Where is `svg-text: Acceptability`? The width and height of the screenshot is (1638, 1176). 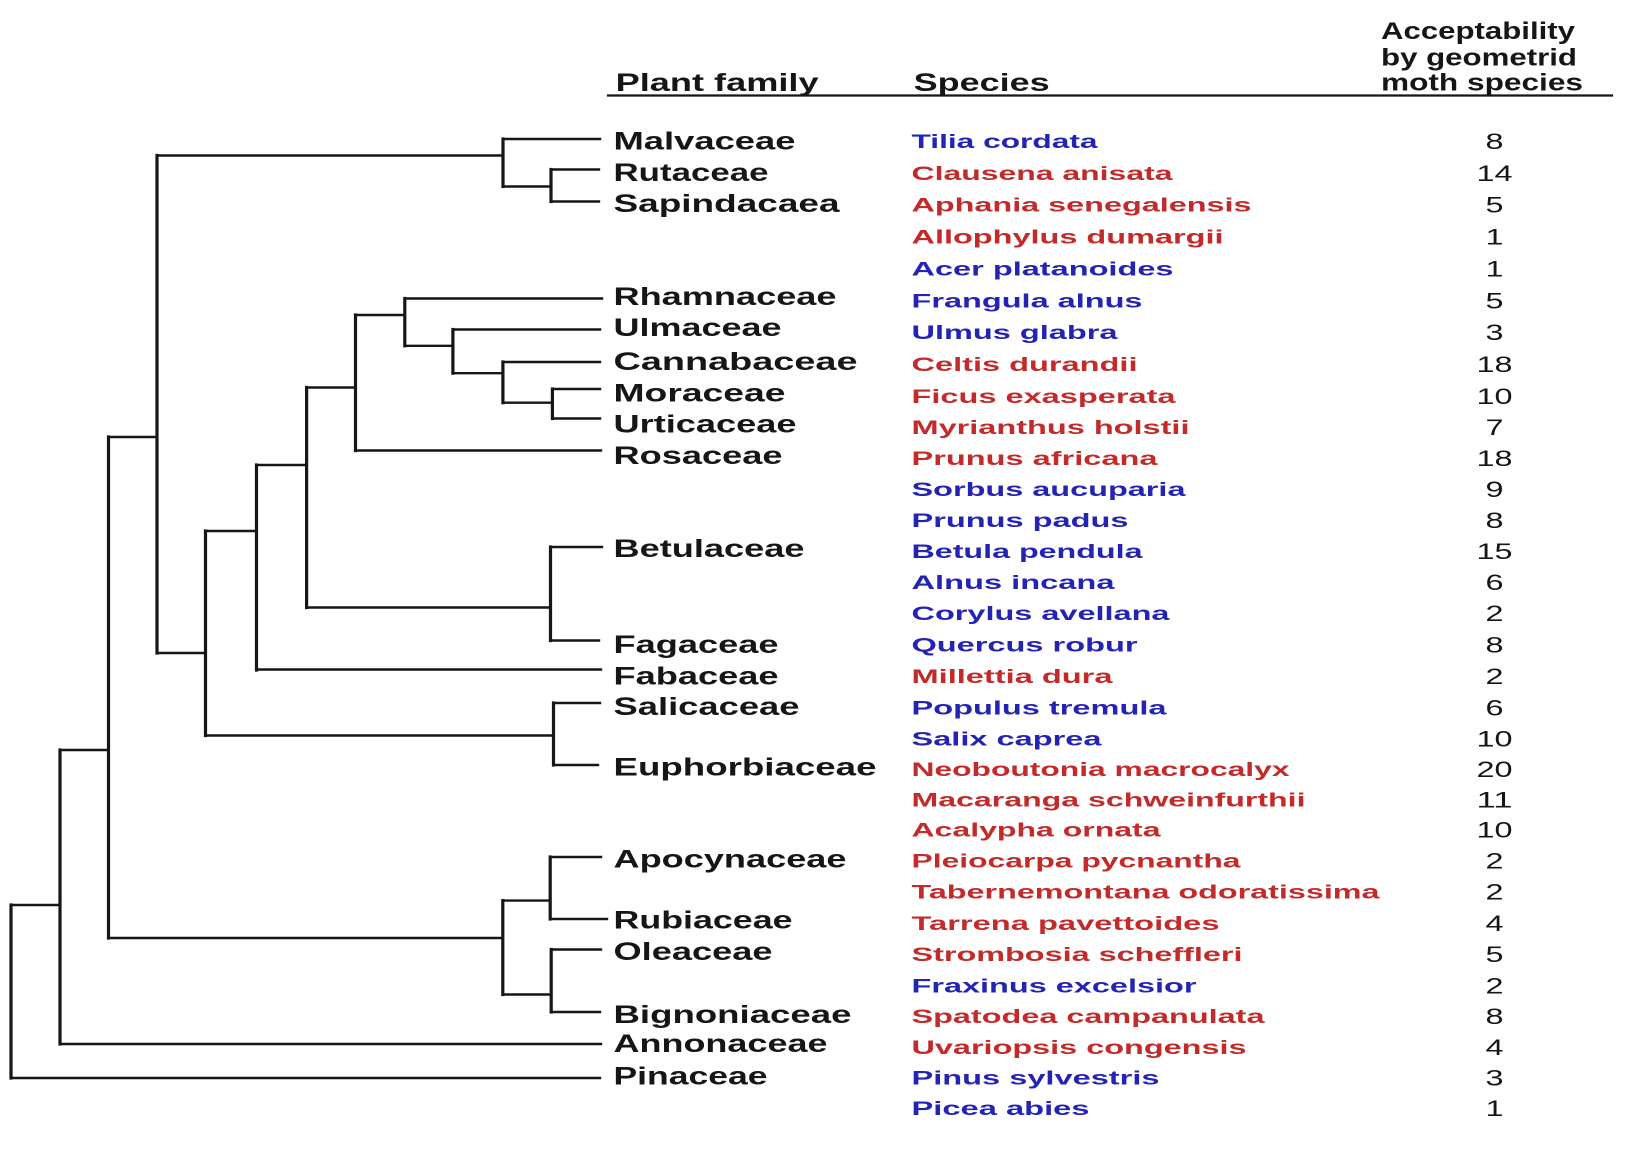
svg-text: Acceptability is located at coordinates (1478, 31).